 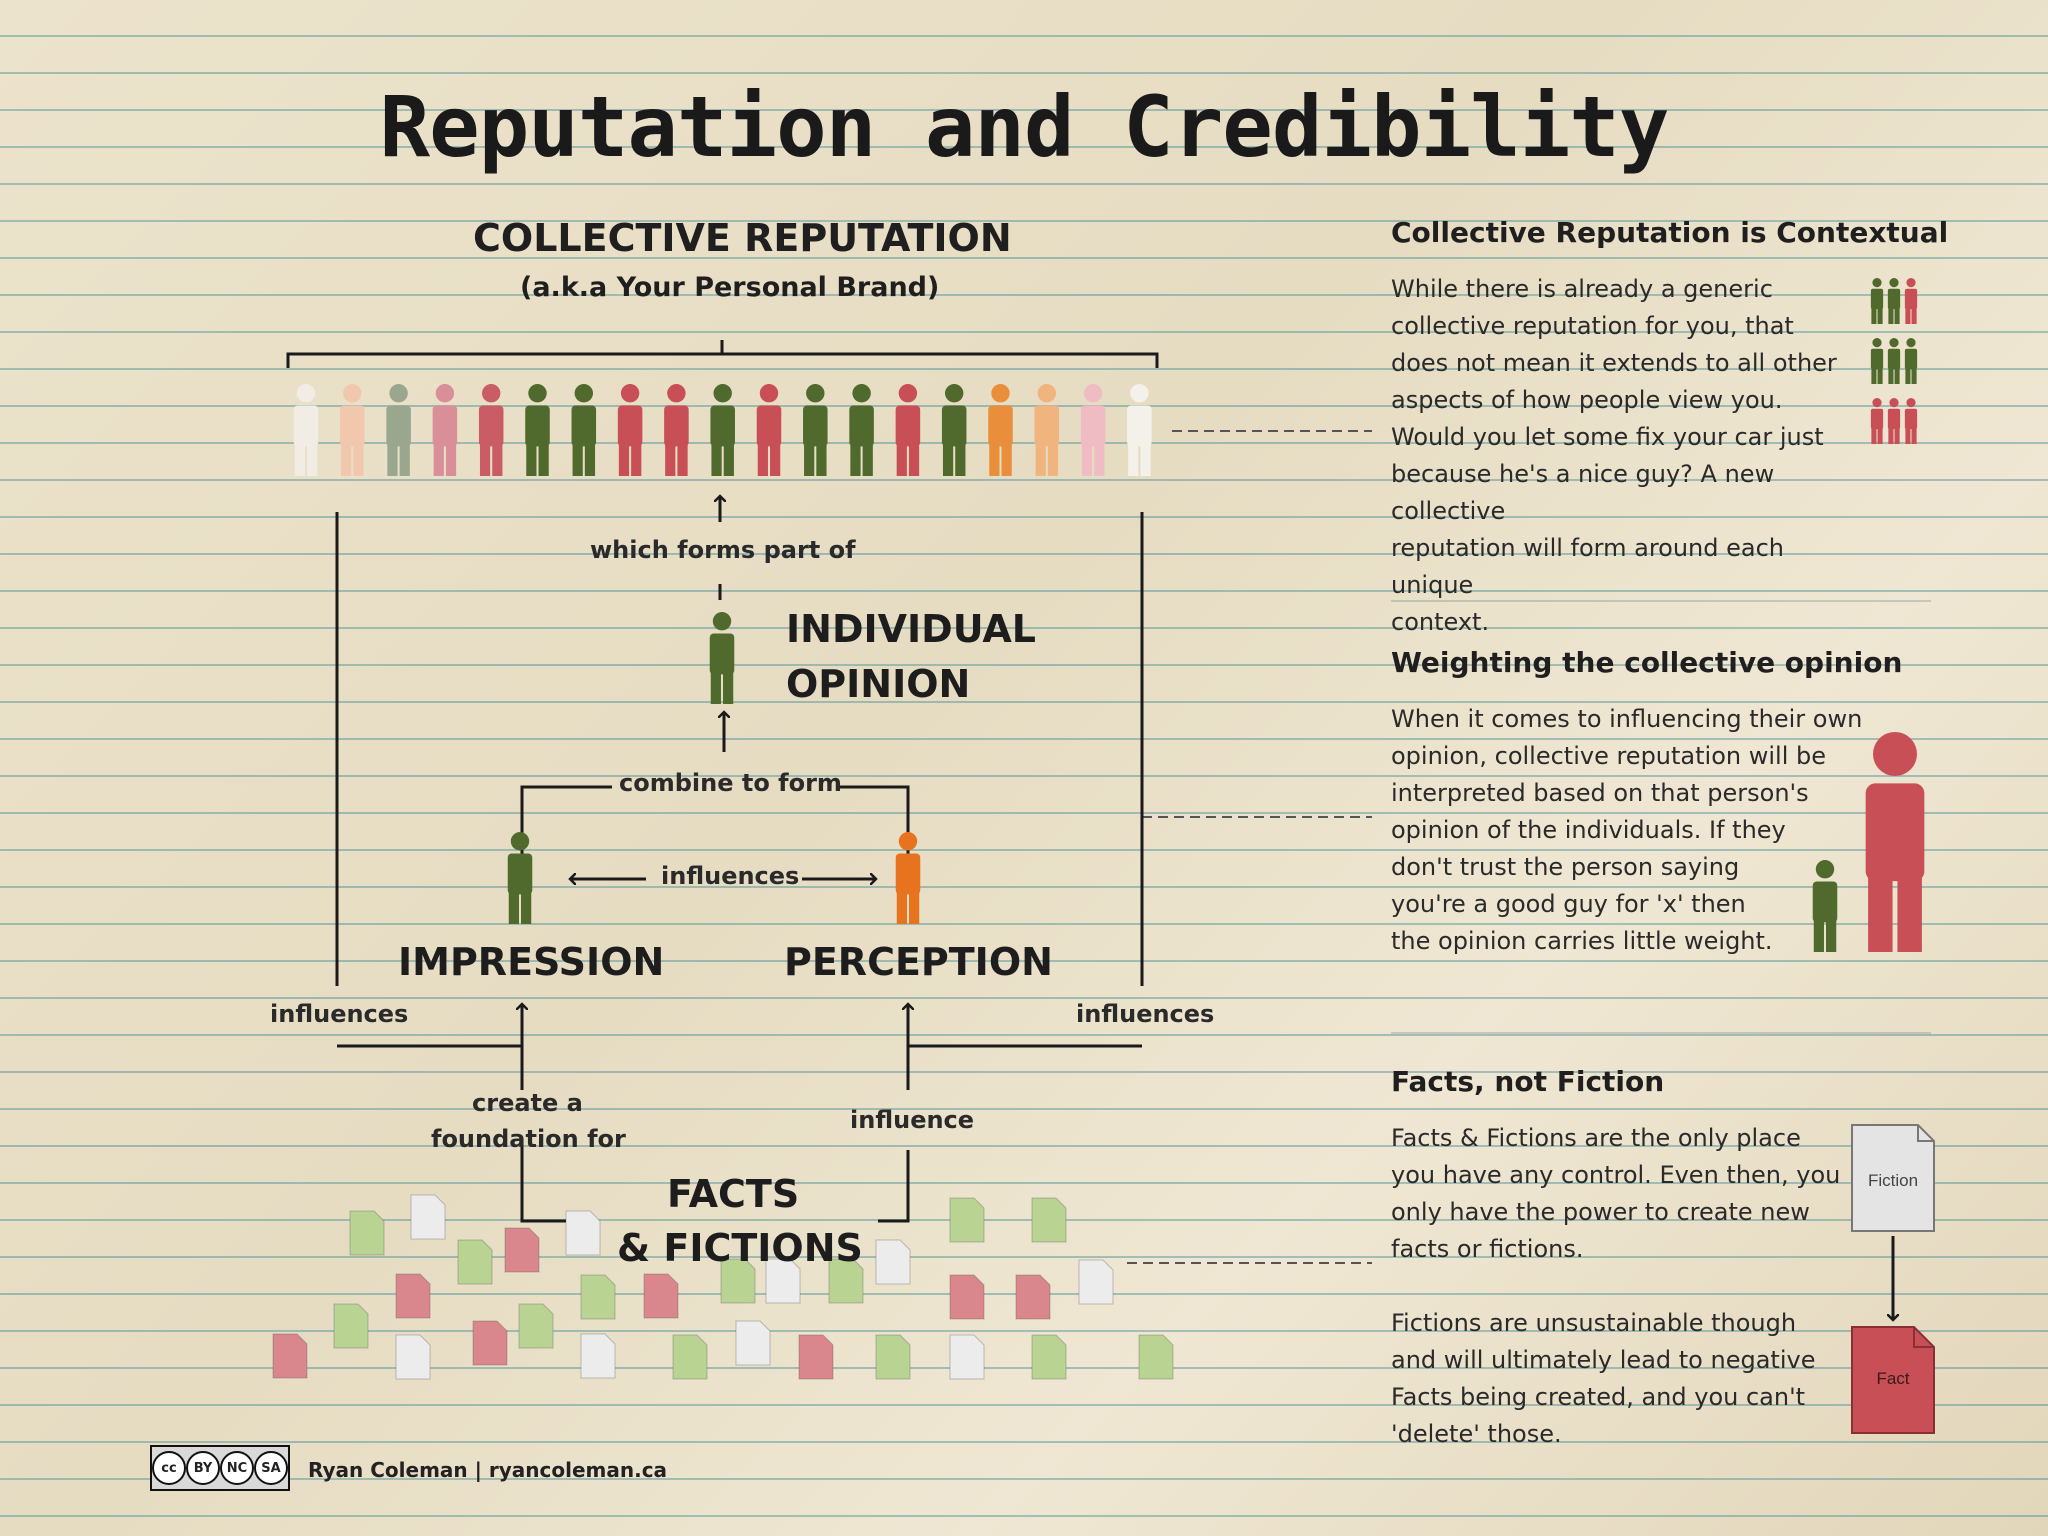 What do you see at coordinates (1487, 1249) in the screenshot?
I see `facts-line: facts or fictions.` at bounding box center [1487, 1249].